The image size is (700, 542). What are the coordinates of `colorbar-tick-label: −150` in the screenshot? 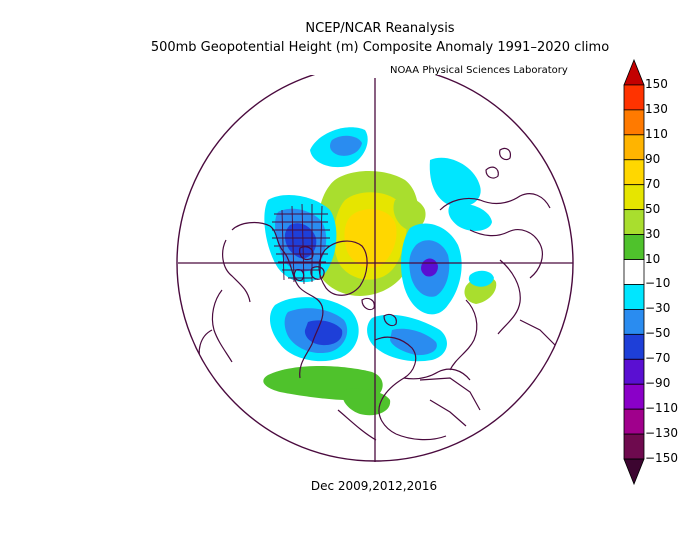 It's located at (661, 458).